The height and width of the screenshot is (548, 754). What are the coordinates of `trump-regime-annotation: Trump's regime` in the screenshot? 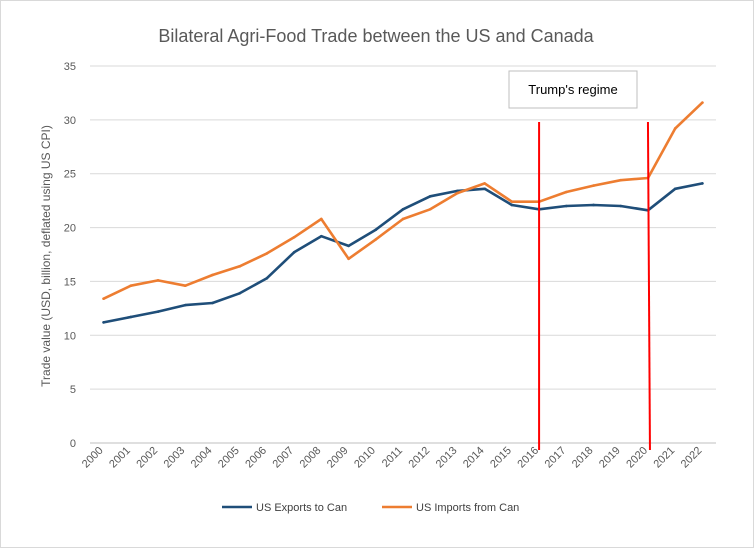 It's located at (579, 260).